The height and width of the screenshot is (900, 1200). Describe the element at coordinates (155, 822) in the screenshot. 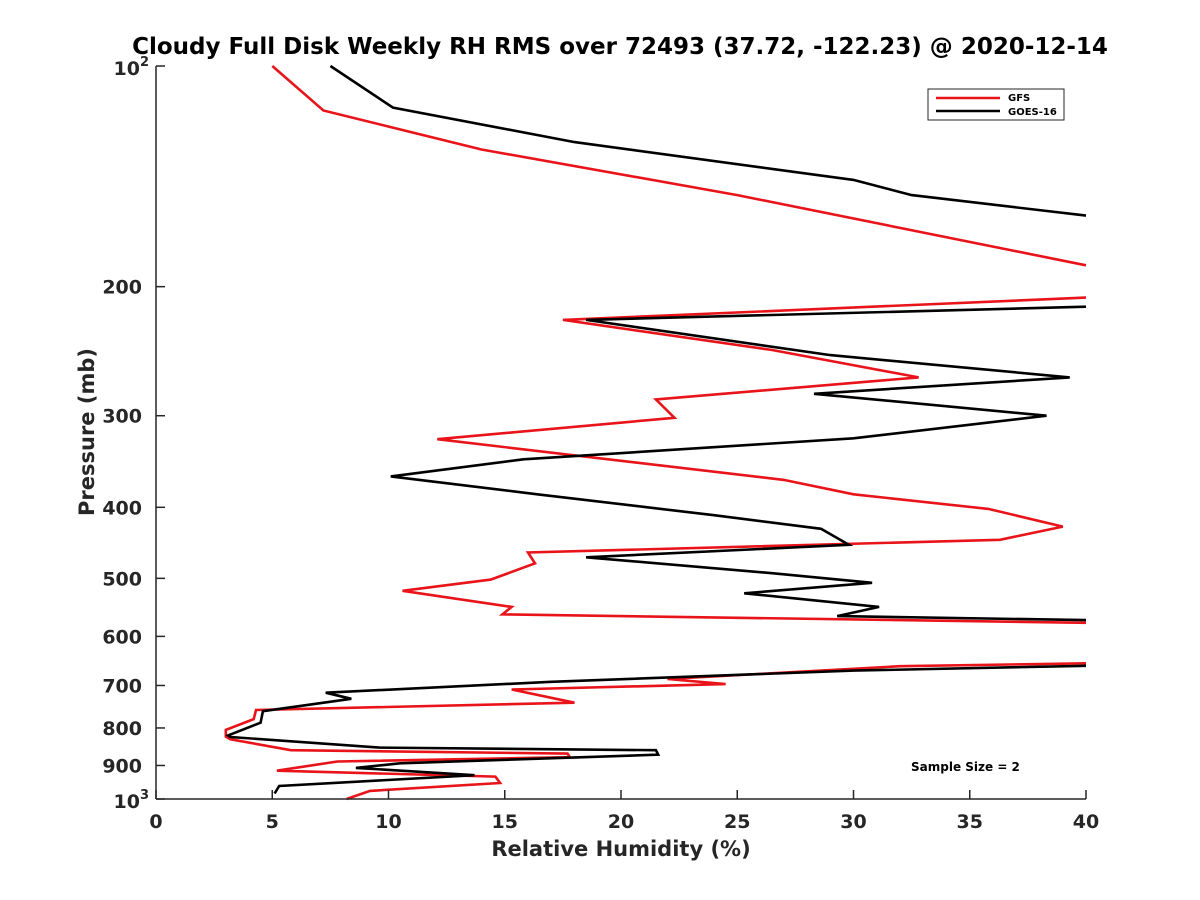

I see `x-tick-label: 0` at that location.